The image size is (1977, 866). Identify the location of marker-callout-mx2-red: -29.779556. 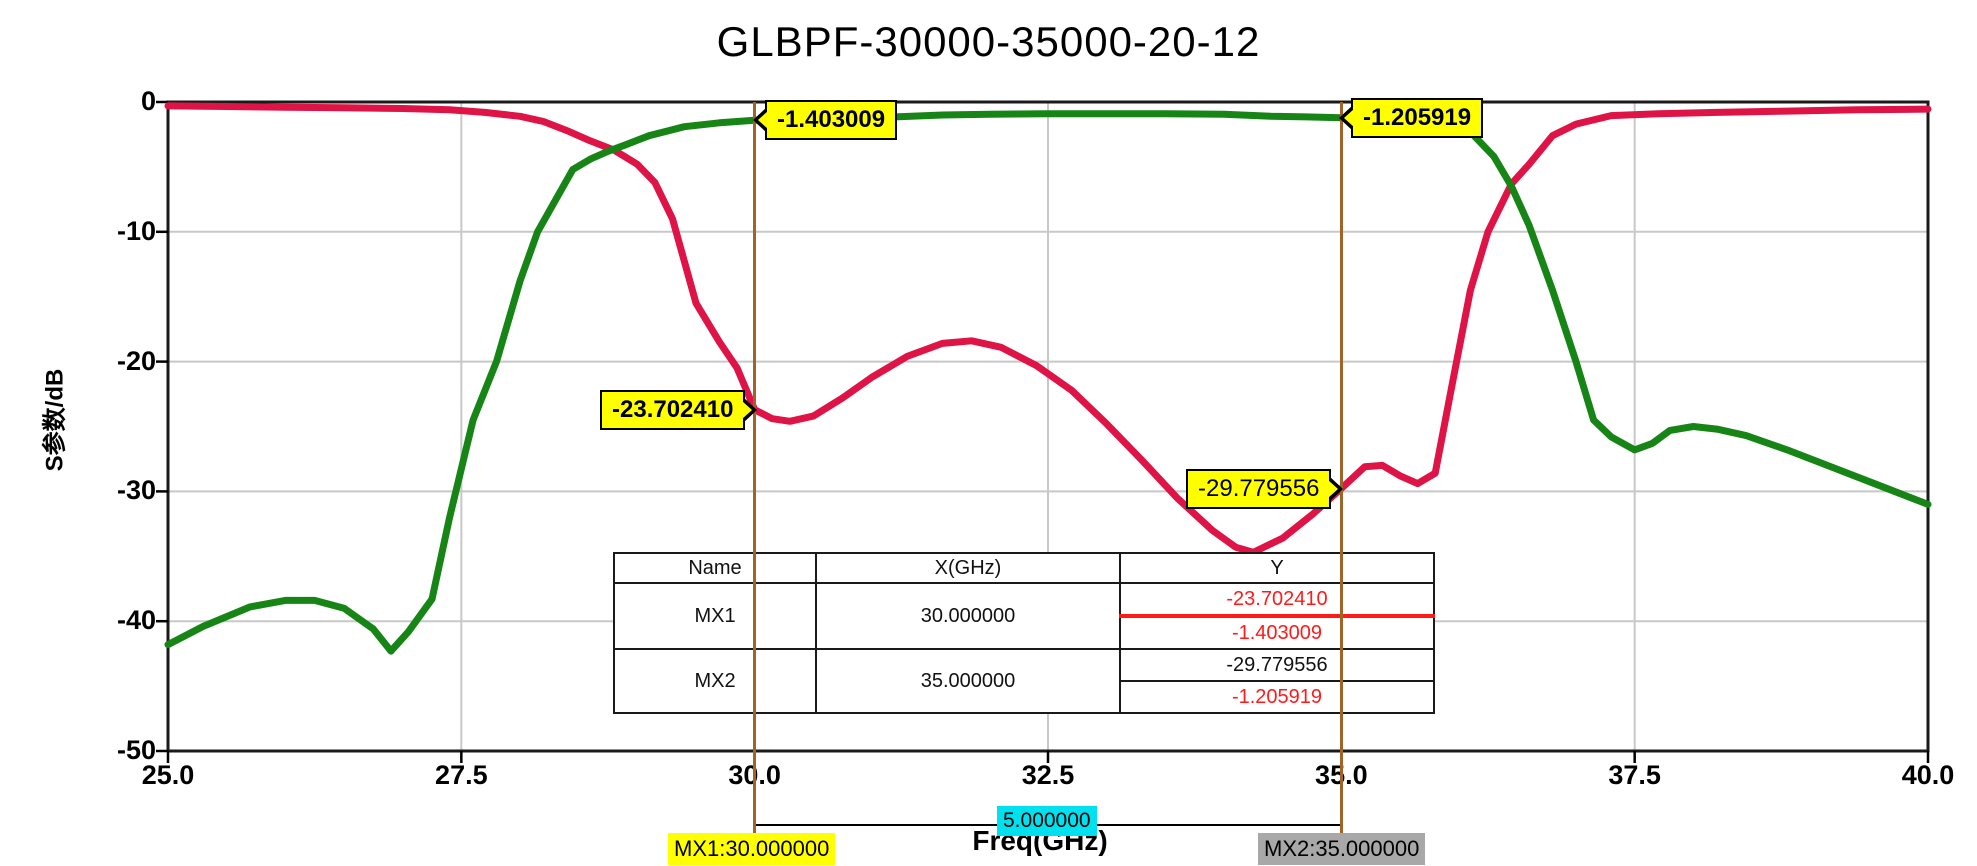
(1265, 489).